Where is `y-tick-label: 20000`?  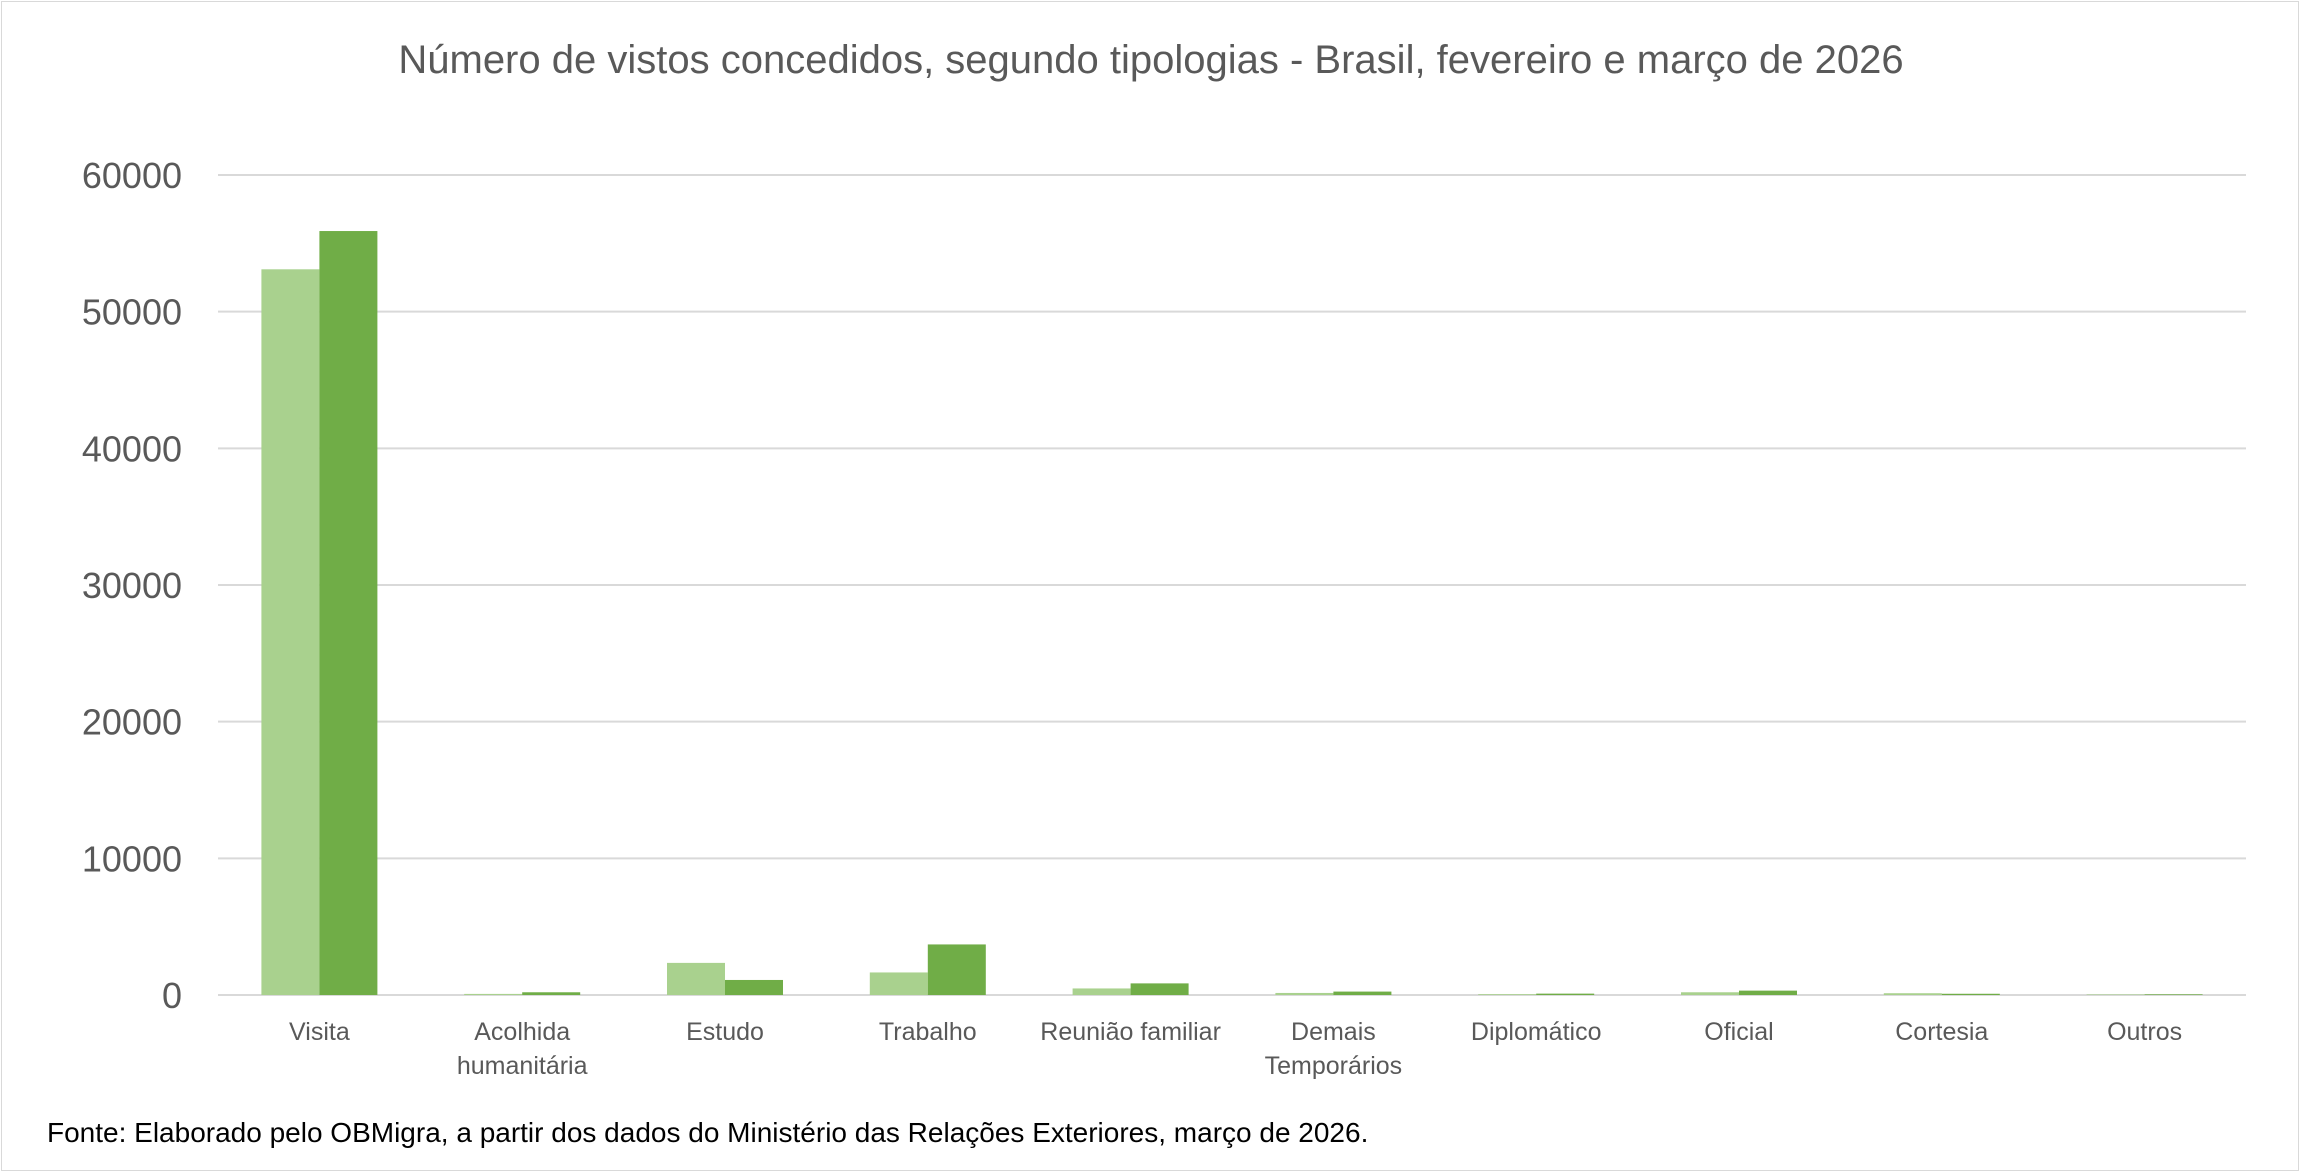
y-tick-label: 20000 is located at coordinates (132, 722).